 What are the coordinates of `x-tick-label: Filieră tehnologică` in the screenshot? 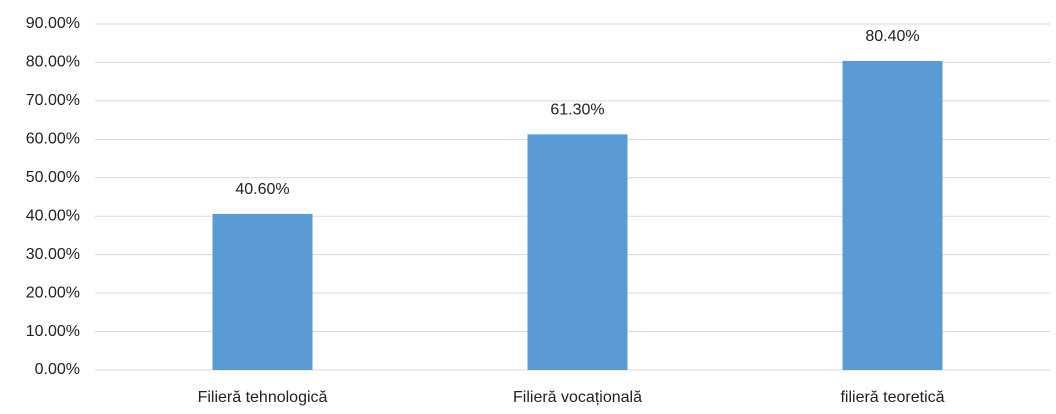 It's located at (263, 397).